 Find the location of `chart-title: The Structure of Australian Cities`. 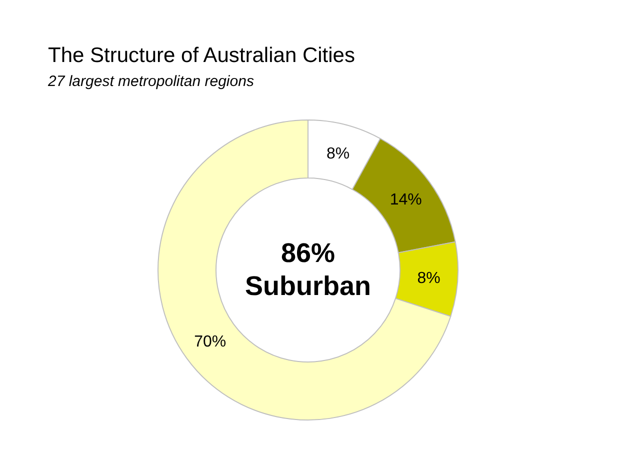

chart-title: The Structure of Australian Cities is located at coordinates (201, 55).